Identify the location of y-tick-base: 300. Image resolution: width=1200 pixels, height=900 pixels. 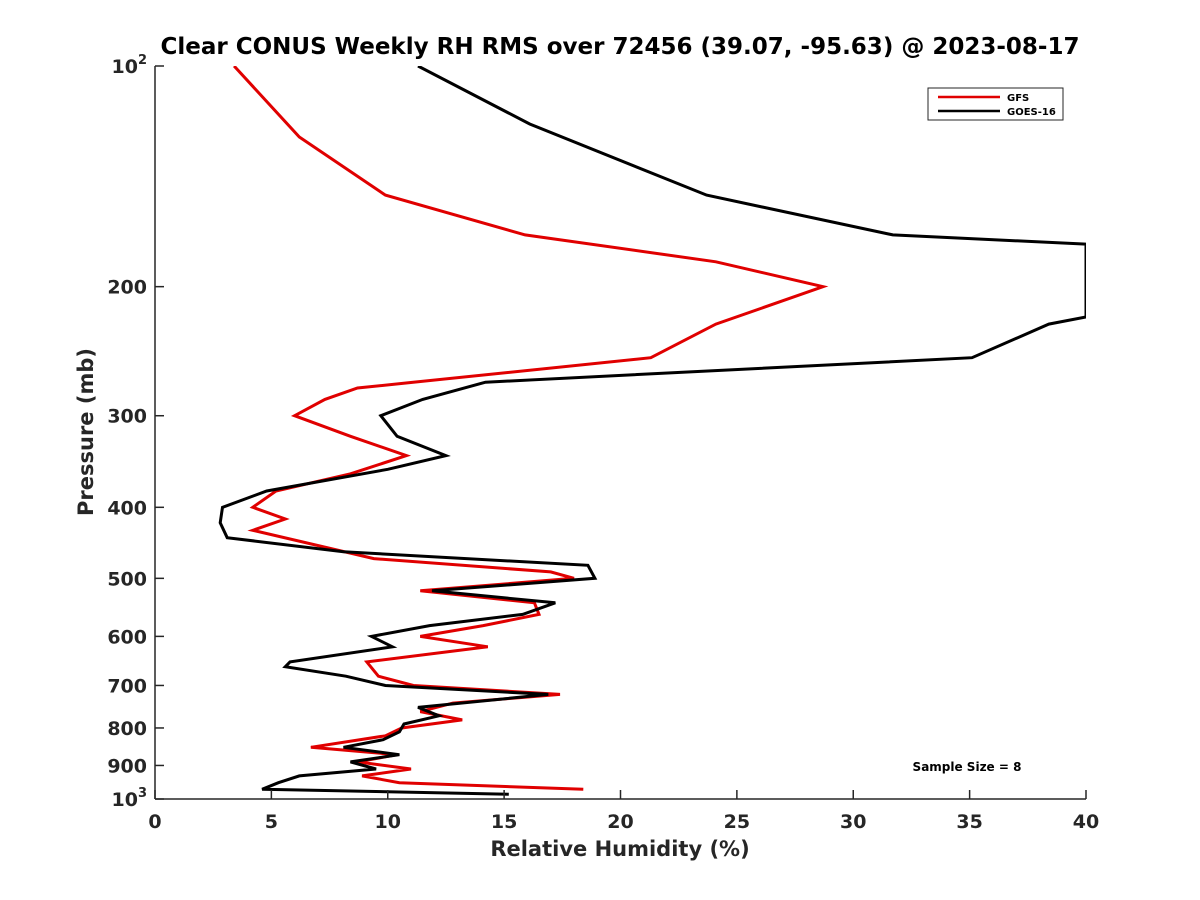
(127, 417).